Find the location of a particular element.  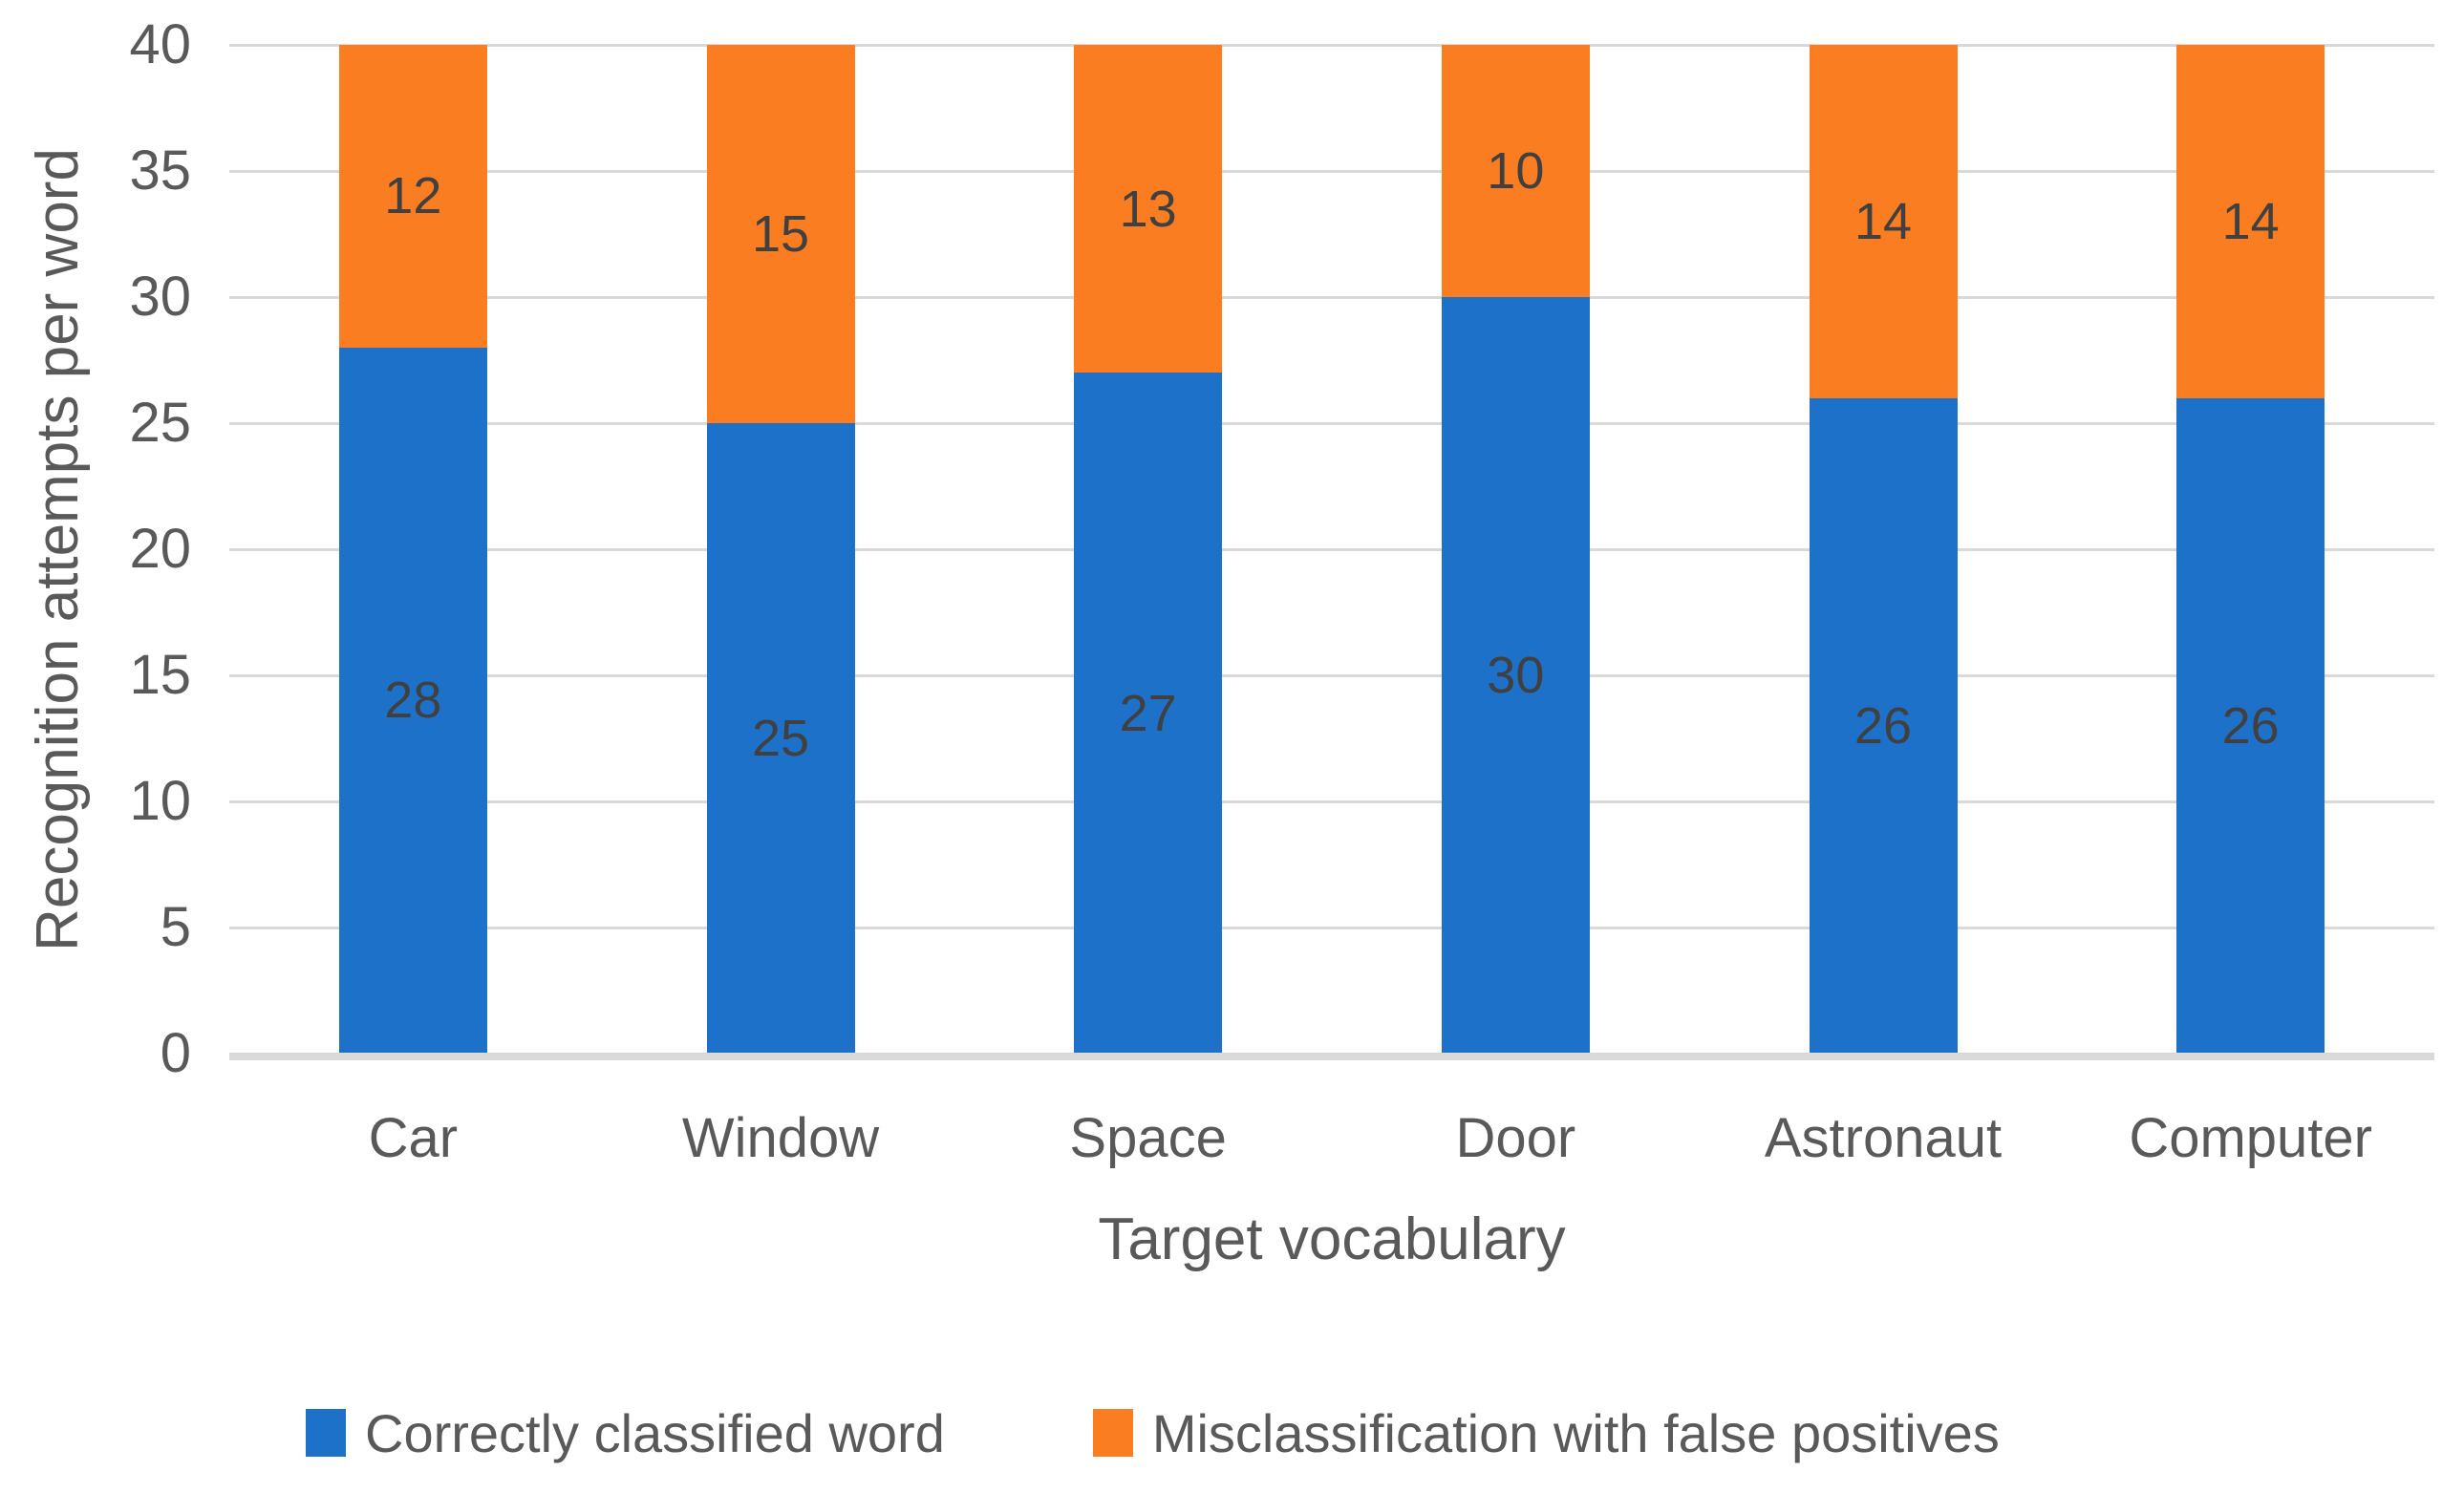

bar-segment-blue: 30 is located at coordinates (1515, 675).